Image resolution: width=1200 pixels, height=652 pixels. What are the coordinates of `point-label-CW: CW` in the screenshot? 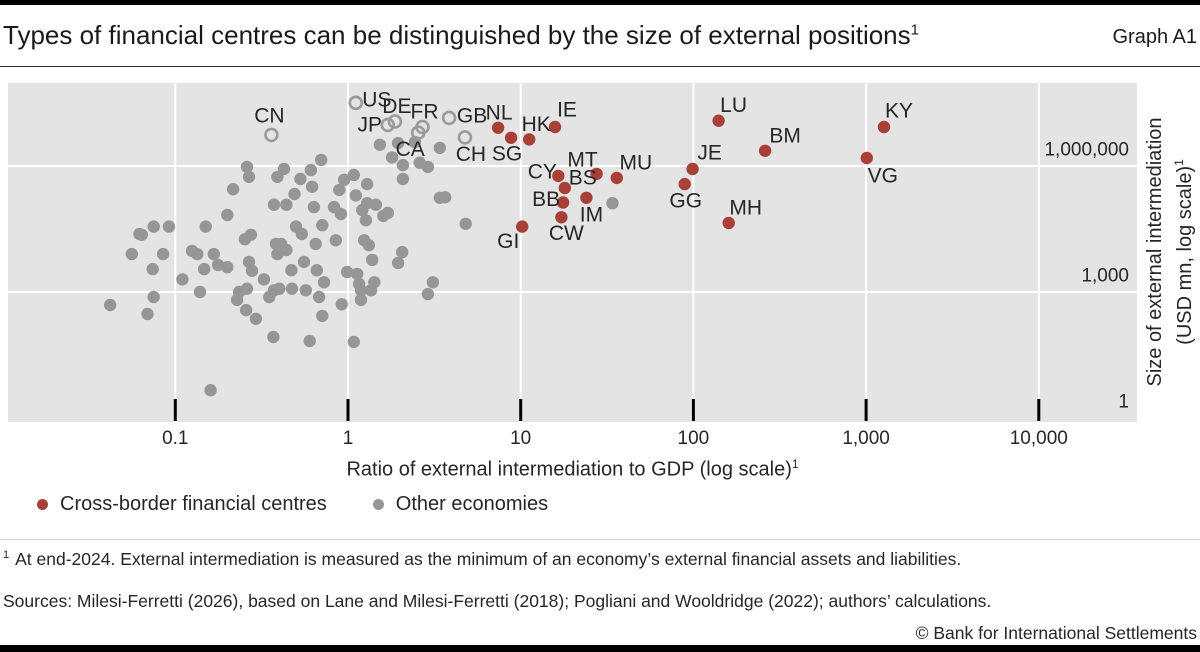 It's located at (566, 233).